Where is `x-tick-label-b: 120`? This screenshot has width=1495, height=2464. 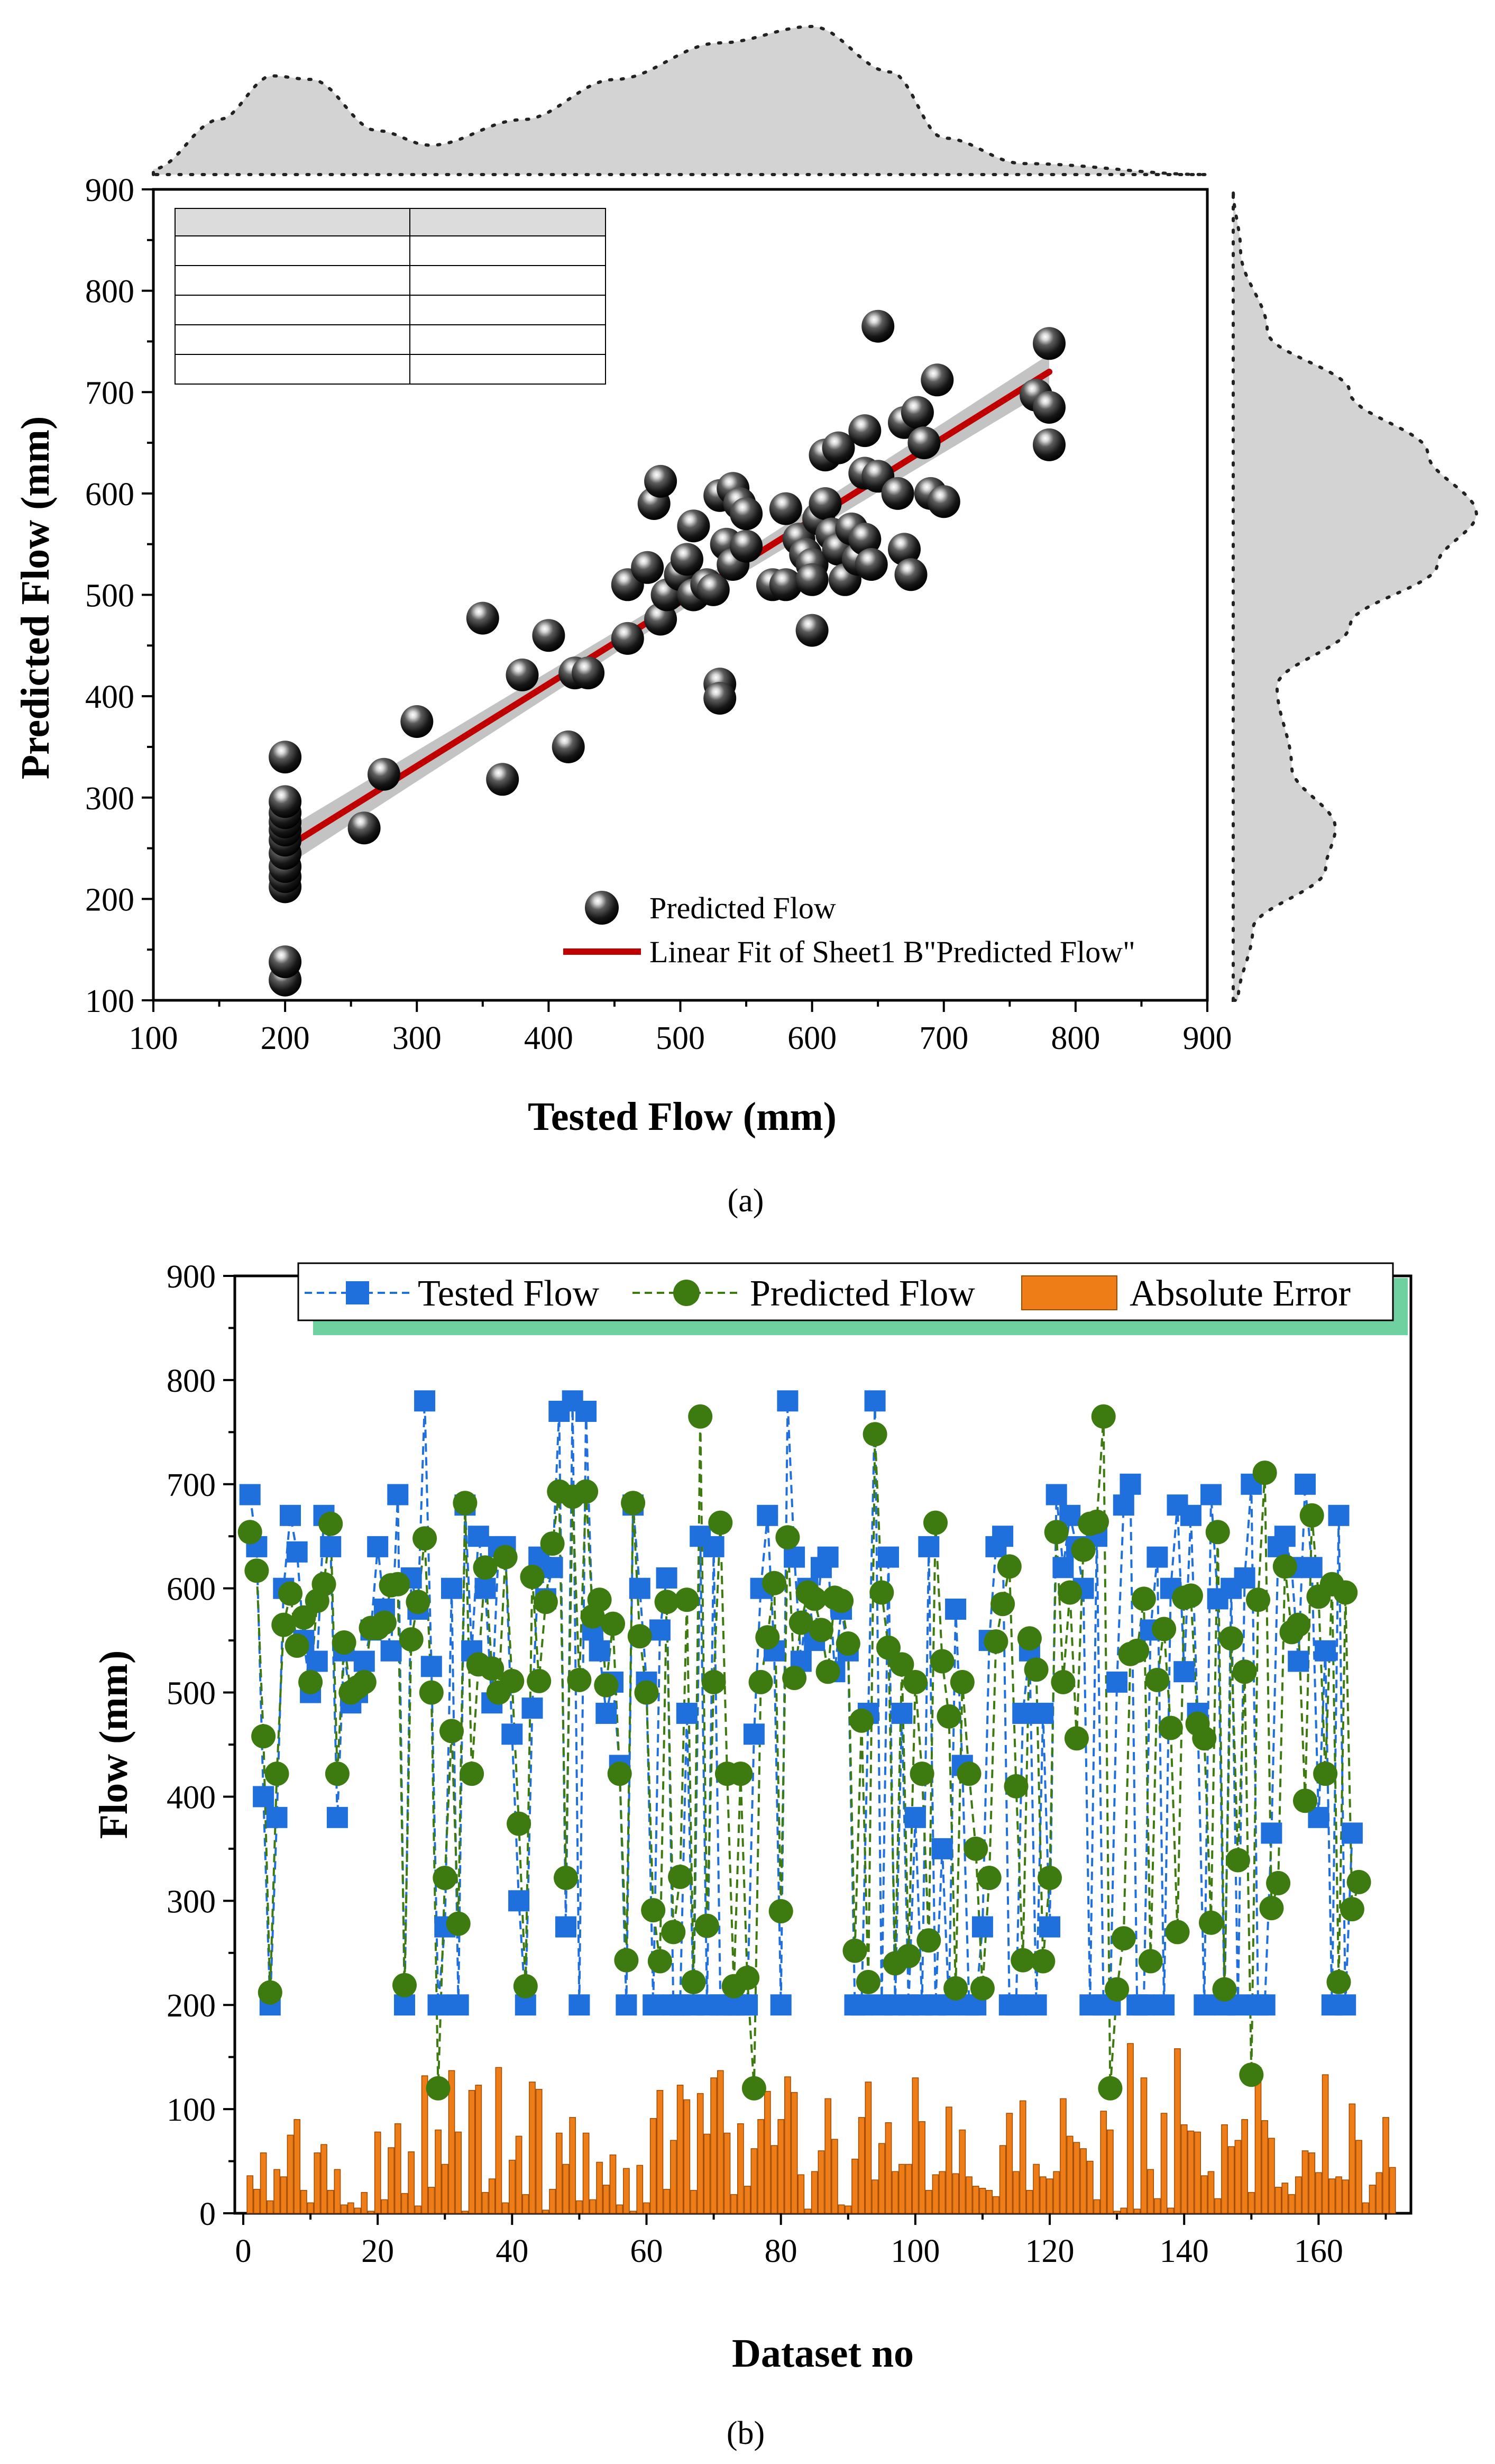 x-tick-label-b: 120 is located at coordinates (1050, 2251).